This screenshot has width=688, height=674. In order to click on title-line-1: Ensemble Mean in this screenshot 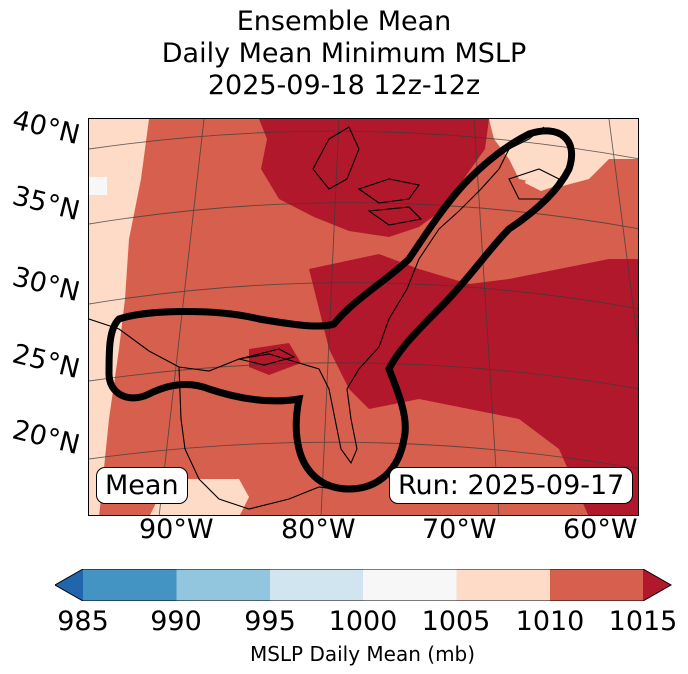, I will do `click(344, 21)`.